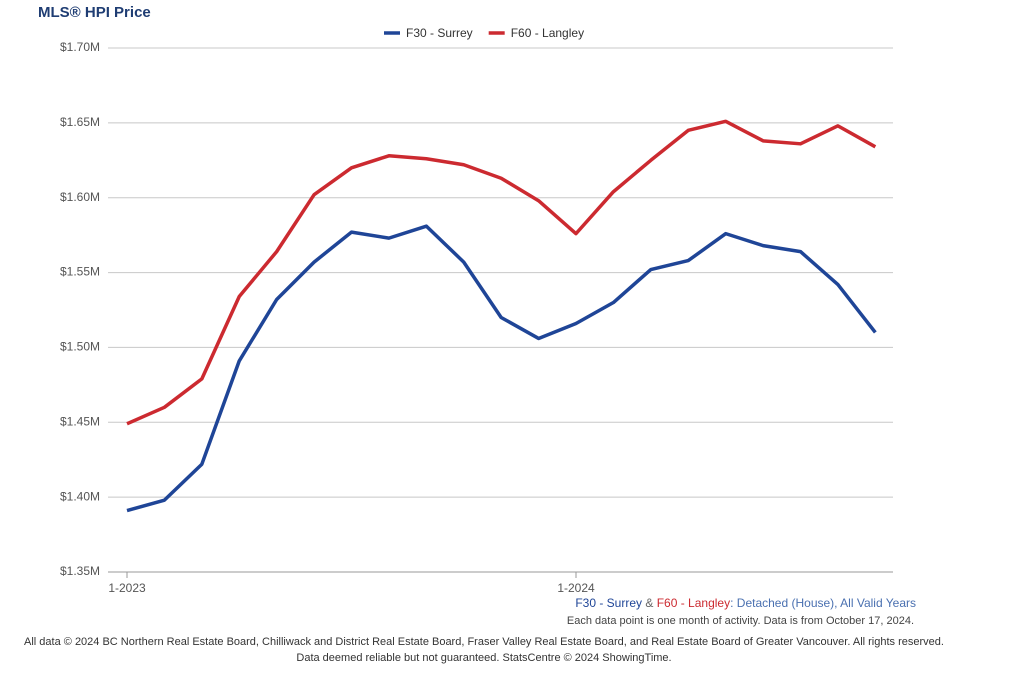  Describe the element at coordinates (80, 272) in the screenshot. I see `y-tick-label: $1.55M` at that location.